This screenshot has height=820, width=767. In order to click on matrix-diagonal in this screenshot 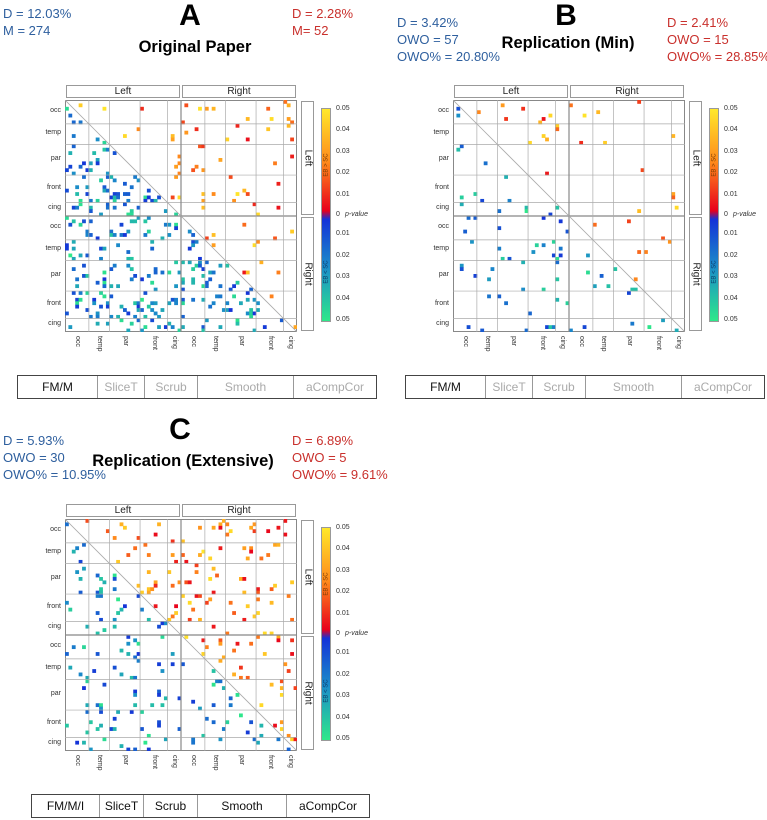, I will do `click(181, 216)`.